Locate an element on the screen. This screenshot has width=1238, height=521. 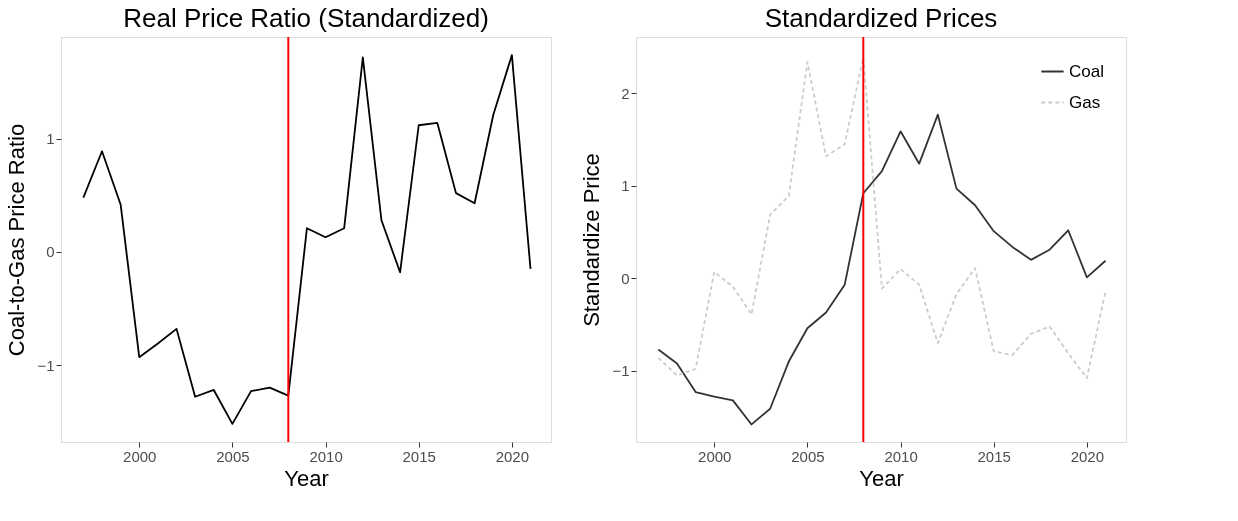
chart-title: Standardized Prices is located at coordinates (881, 18).